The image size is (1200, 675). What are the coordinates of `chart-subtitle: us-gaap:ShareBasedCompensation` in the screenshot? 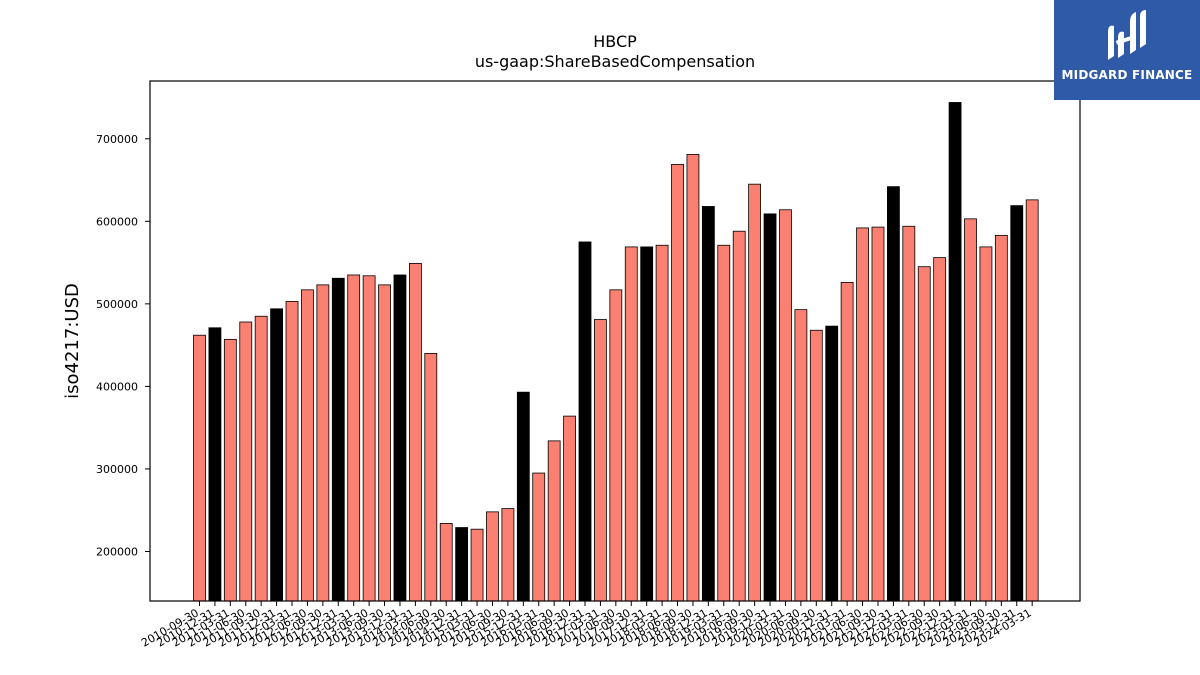 It's located at (615, 61).